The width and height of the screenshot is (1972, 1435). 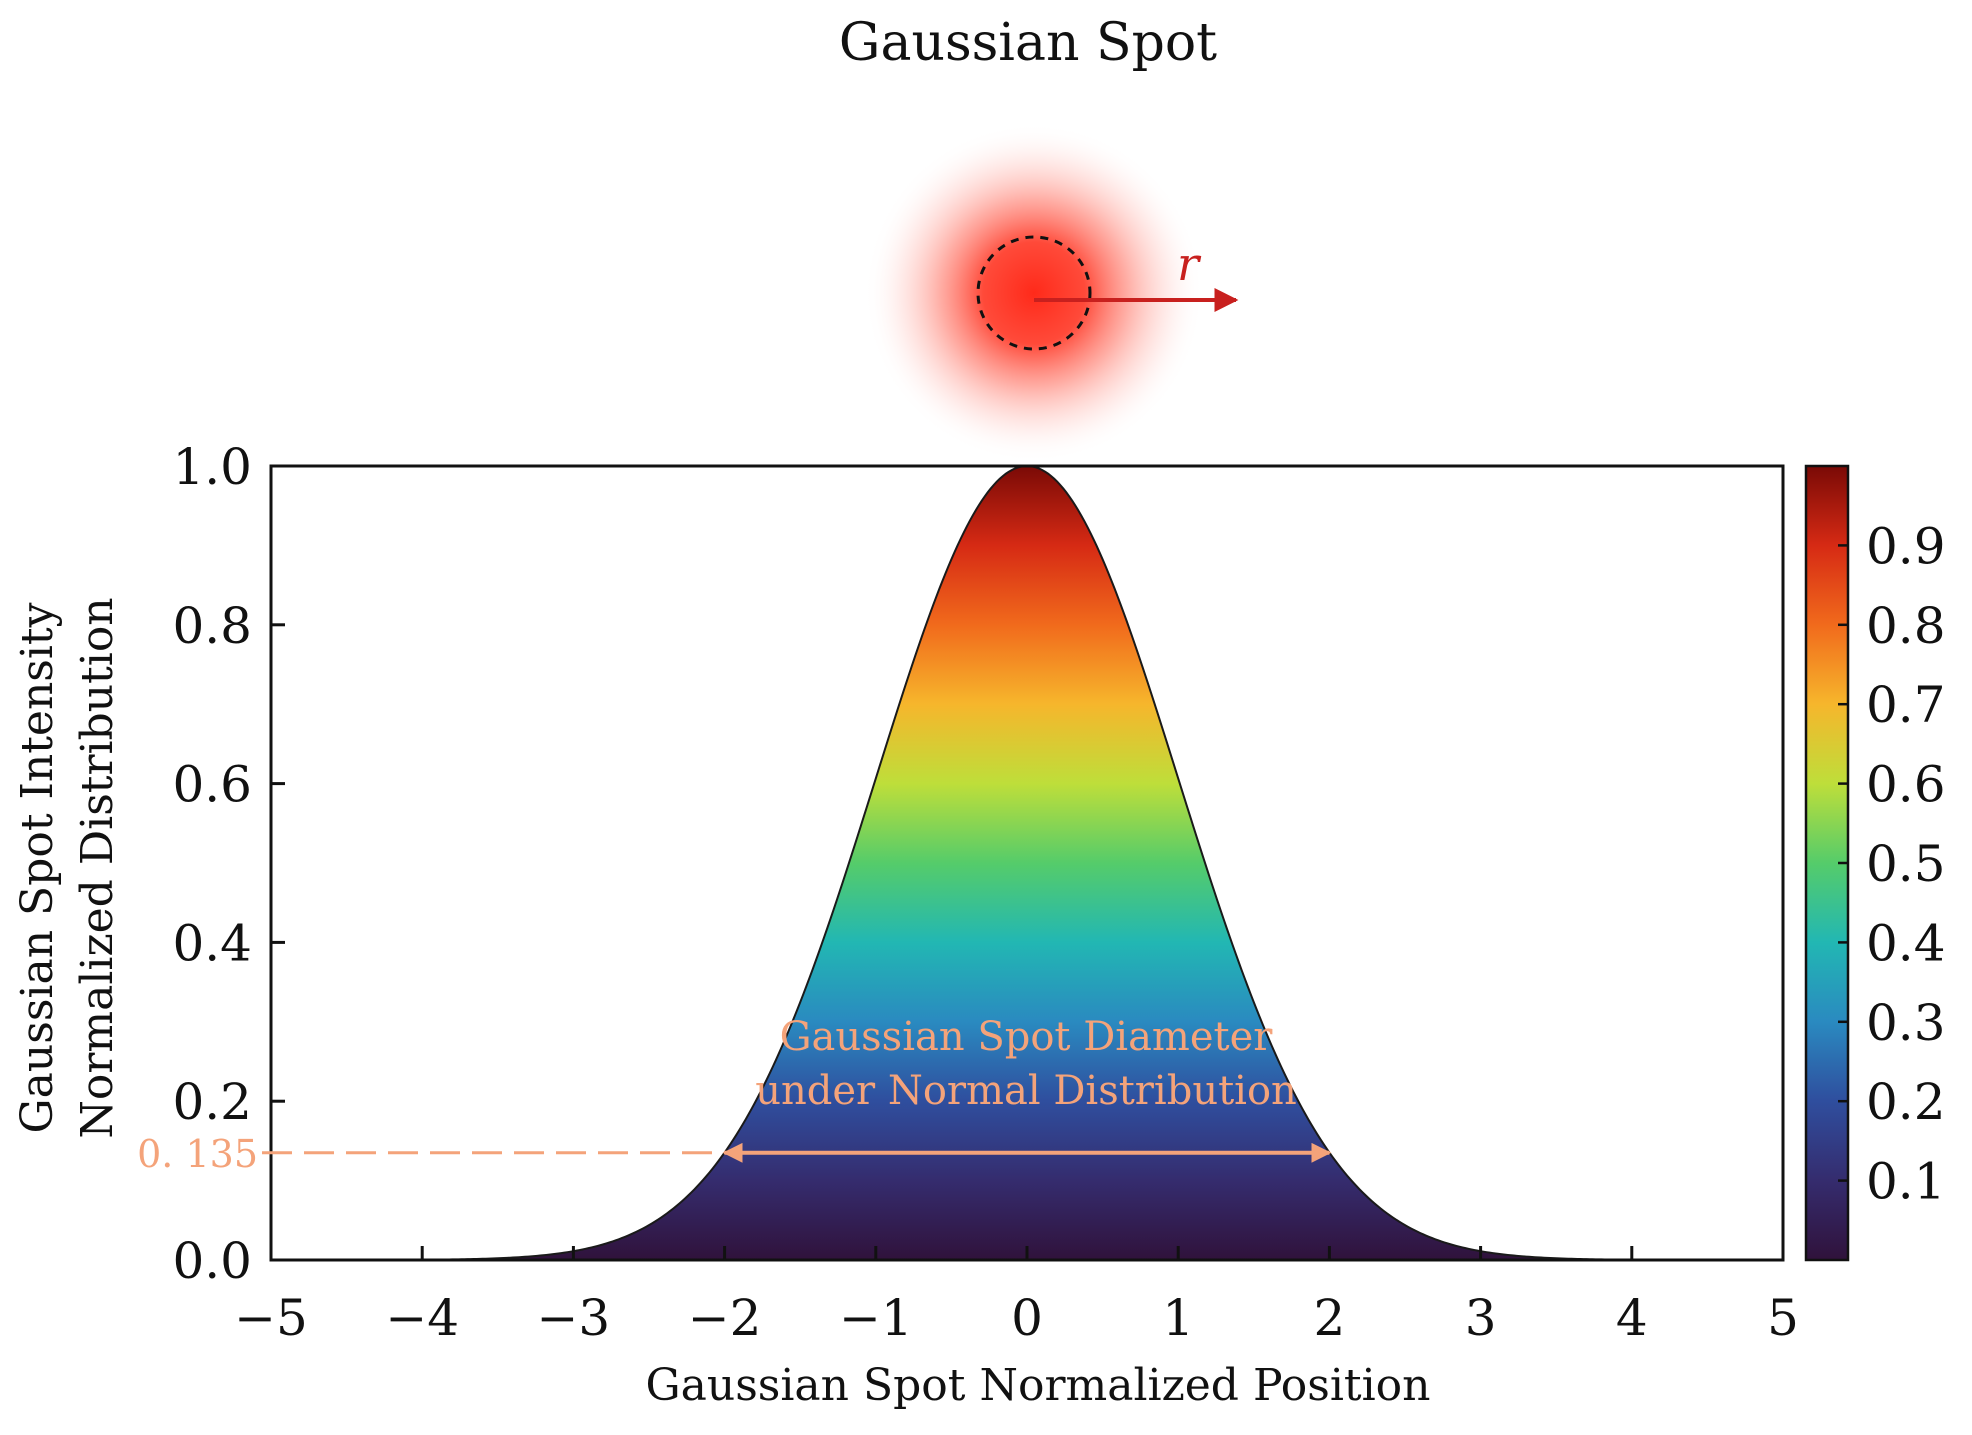 What do you see at coordinates (876, 1318) in the screenshot?
I see `x-tick-label: −1` at bounding box center [876, 1318].